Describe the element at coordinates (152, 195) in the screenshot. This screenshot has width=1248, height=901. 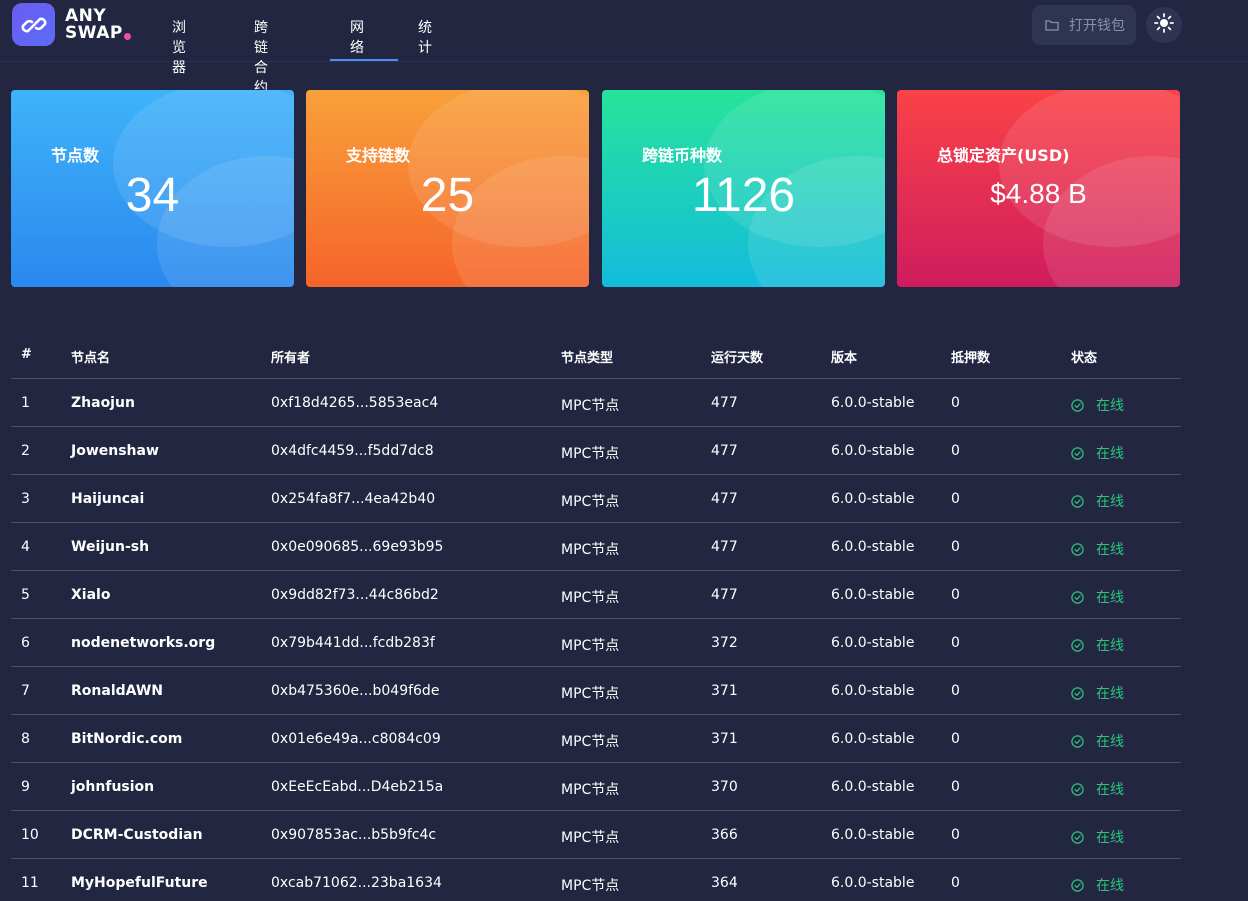
I see `stat-value: 34` at that location.